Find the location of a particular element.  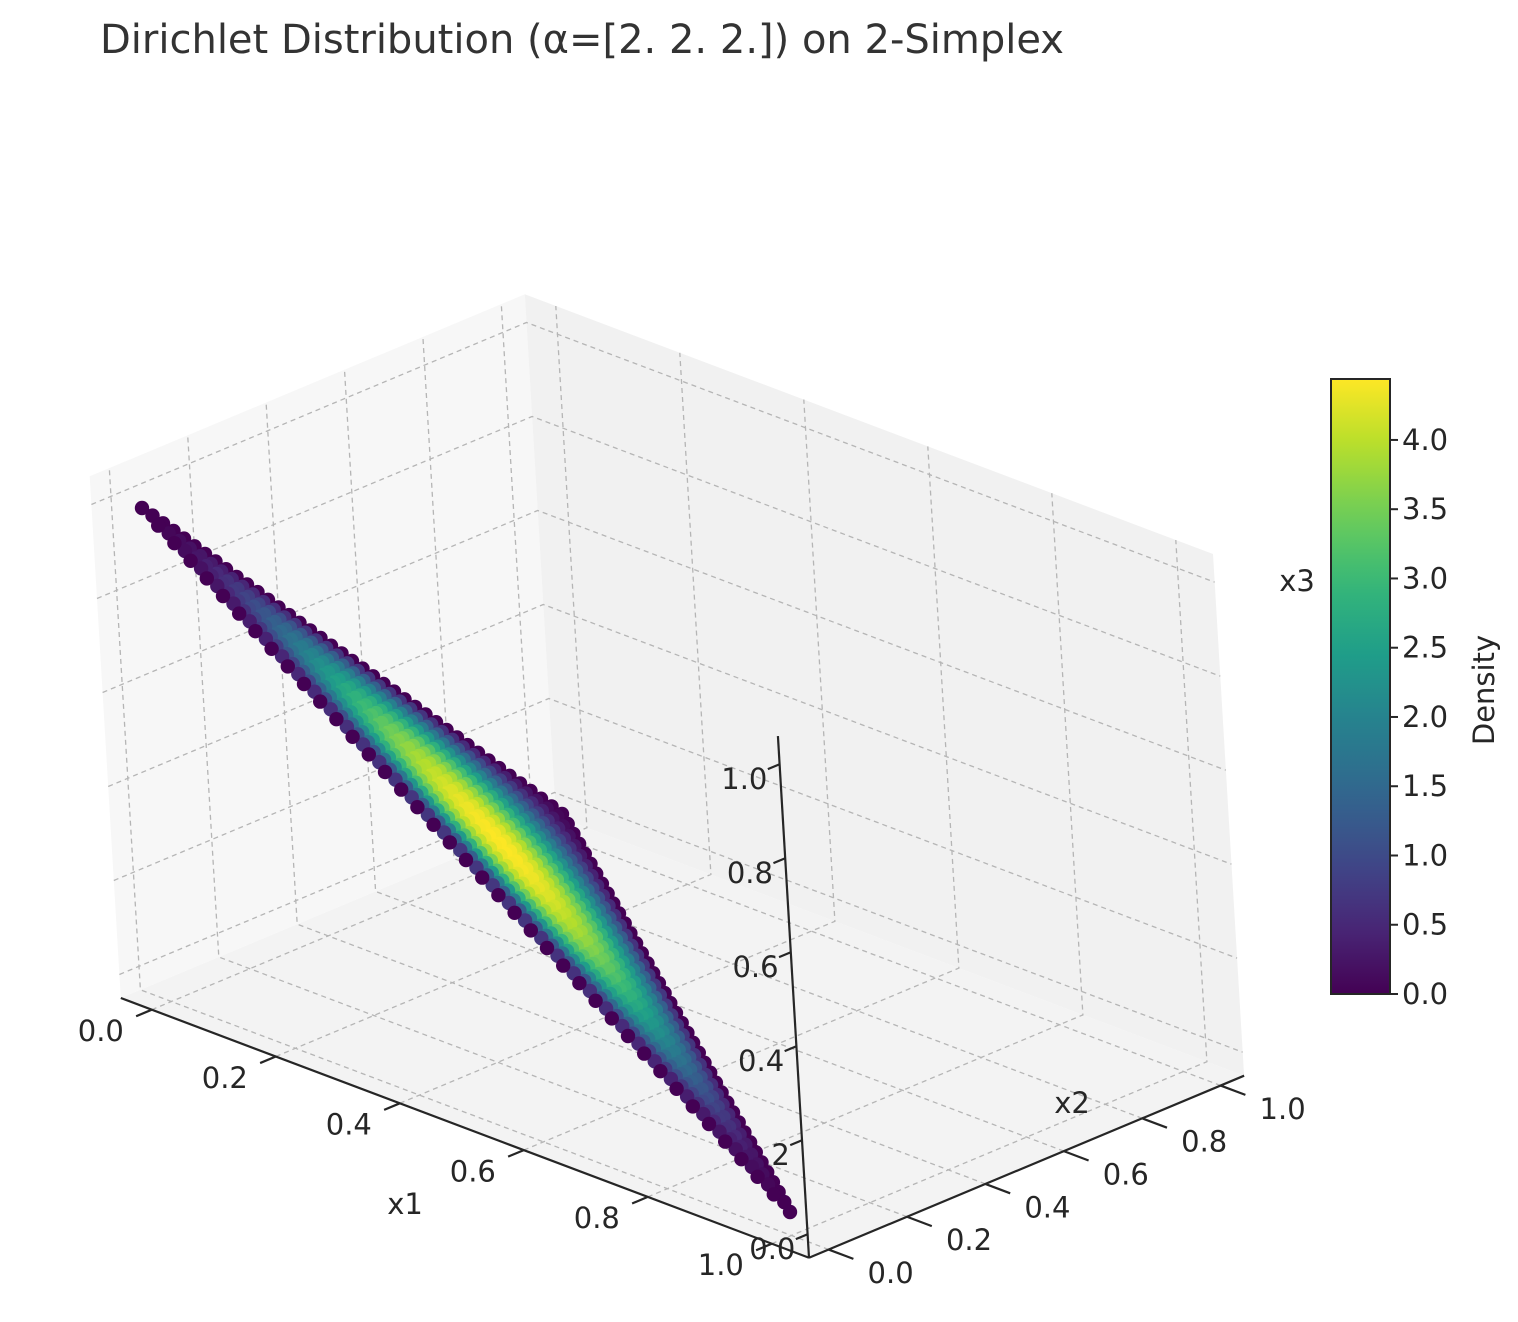

z-tick-label: 0.6 is located at coordinates (755, 967).